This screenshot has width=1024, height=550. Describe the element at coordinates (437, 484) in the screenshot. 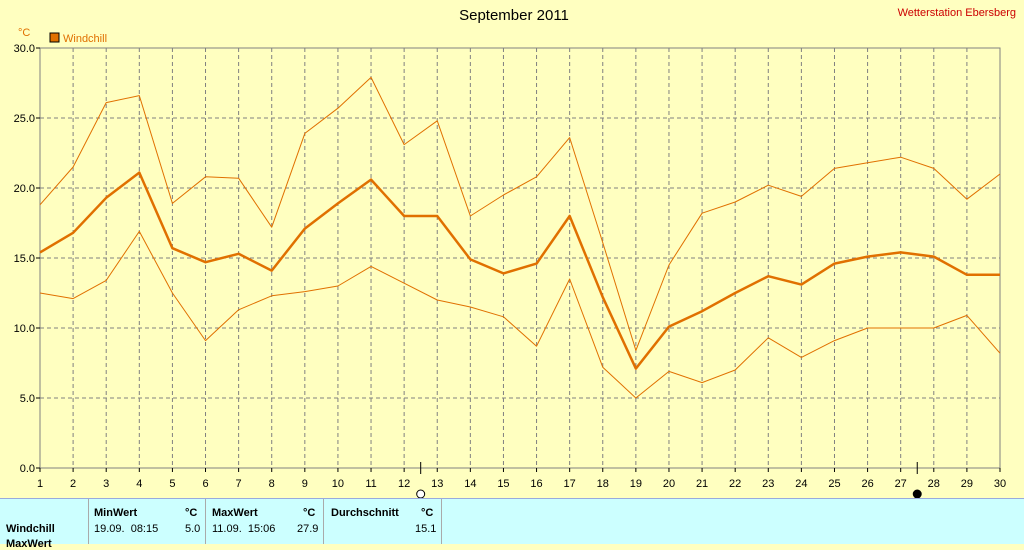

I see `x-tick-label: 13` at that location.